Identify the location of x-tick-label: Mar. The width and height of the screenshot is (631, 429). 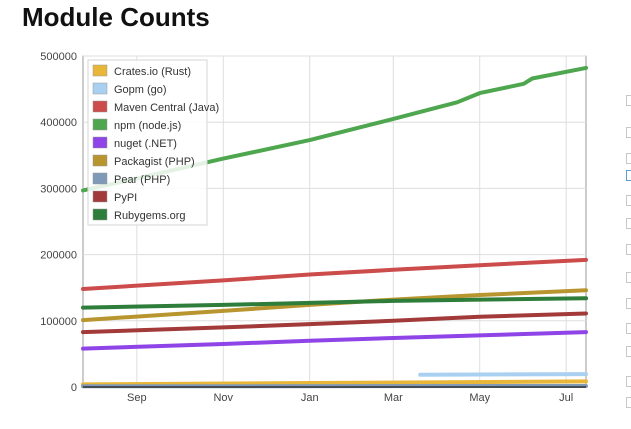
(393, 398).